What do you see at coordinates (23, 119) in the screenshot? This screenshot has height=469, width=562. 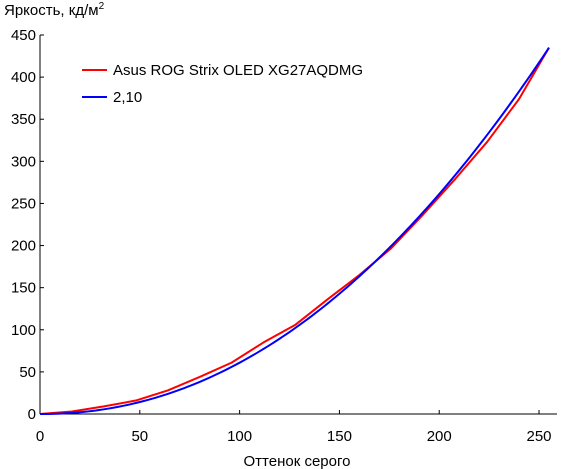 I see `y-tick-label: 350` at bounding box center [23, 119].